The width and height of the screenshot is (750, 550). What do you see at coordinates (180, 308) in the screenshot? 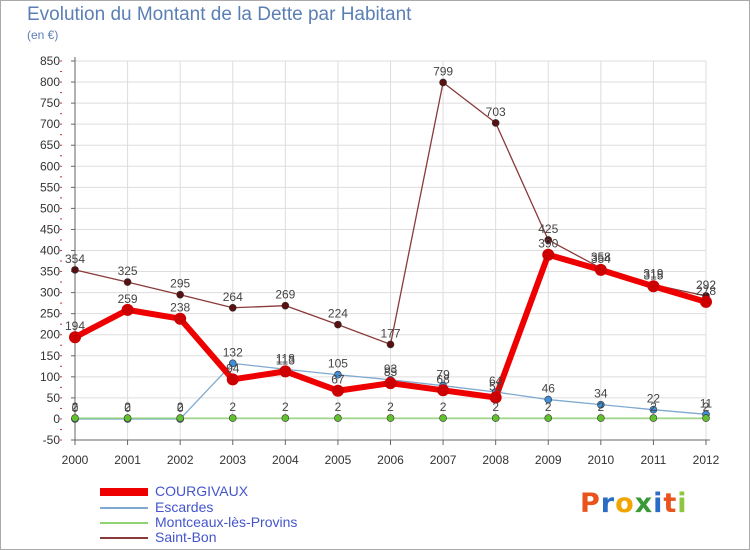
I see `data-label-courgivaux: 238` at bounding box center [180, 308].